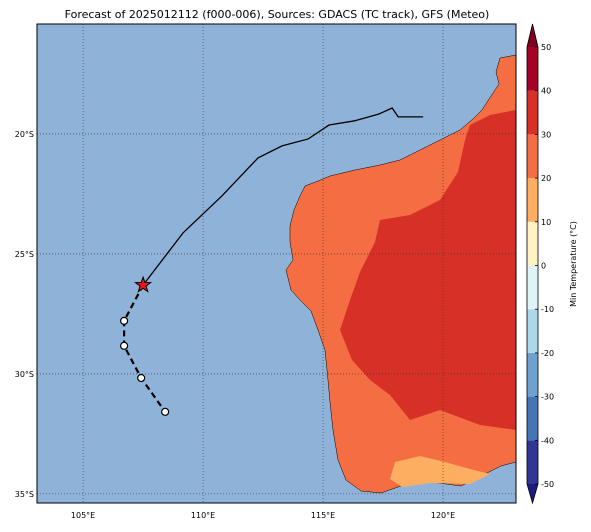 This screenshot has width=591, height=532. I want to click on colorbar-tick-label: 30, so click(546, 134).